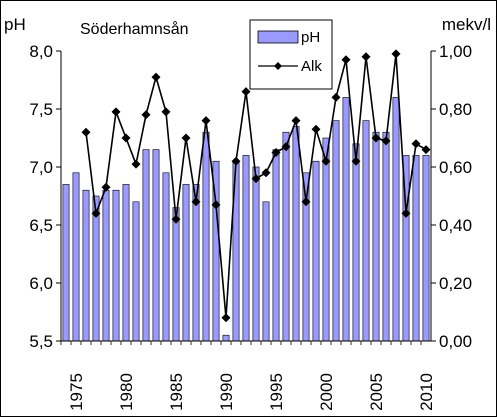 This screenshot has width=497, height=417. What do you see at coordinates (176, 274) in the screenshot?
I see `bar-ph-1985` at bounding box center [176, 274].